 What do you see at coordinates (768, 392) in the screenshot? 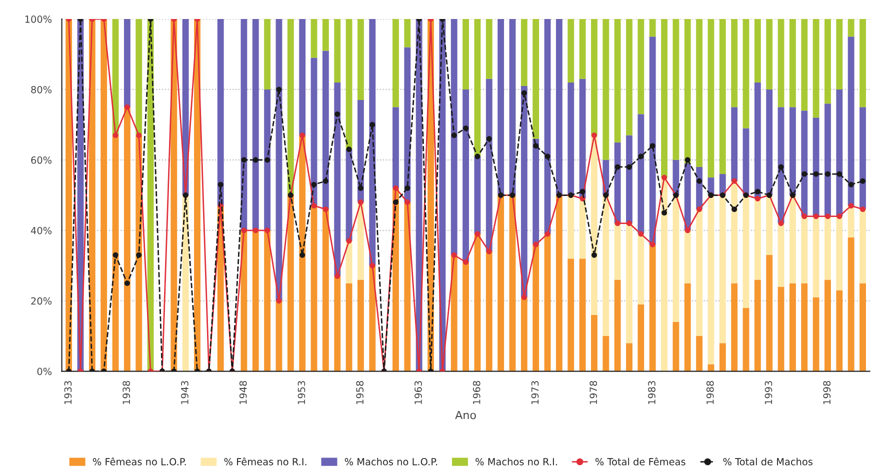
I see `x-tick-label: 1993` at bounding box center [768, 392].